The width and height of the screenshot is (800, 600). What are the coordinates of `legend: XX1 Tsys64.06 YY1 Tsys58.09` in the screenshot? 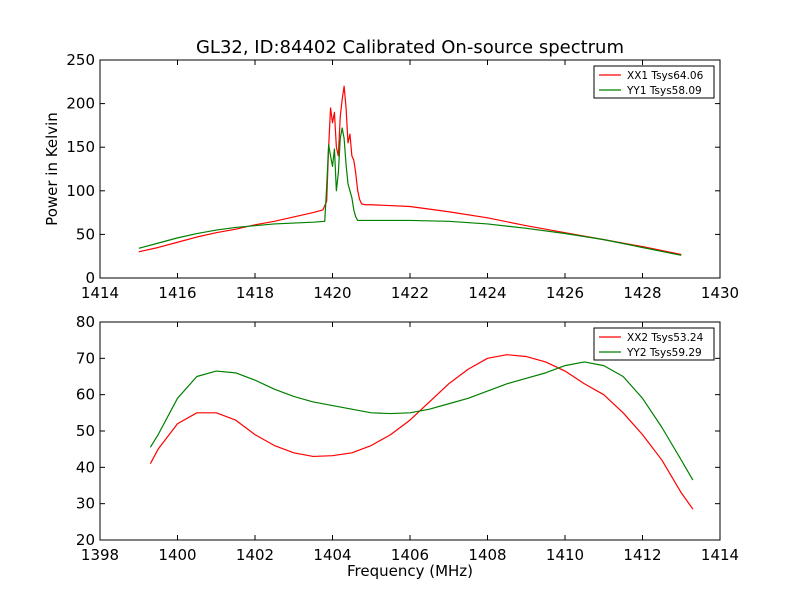 It's located at (654, 82).